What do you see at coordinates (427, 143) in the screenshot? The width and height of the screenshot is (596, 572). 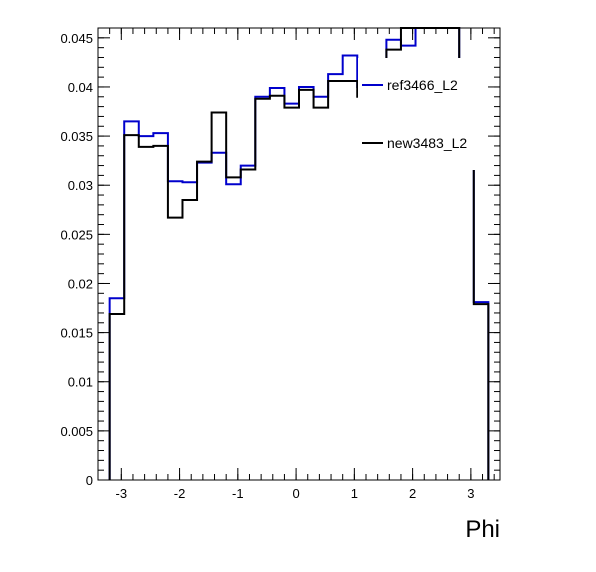 I see `legend-label-2: new3483_L2` at bounding box center [427, 143].